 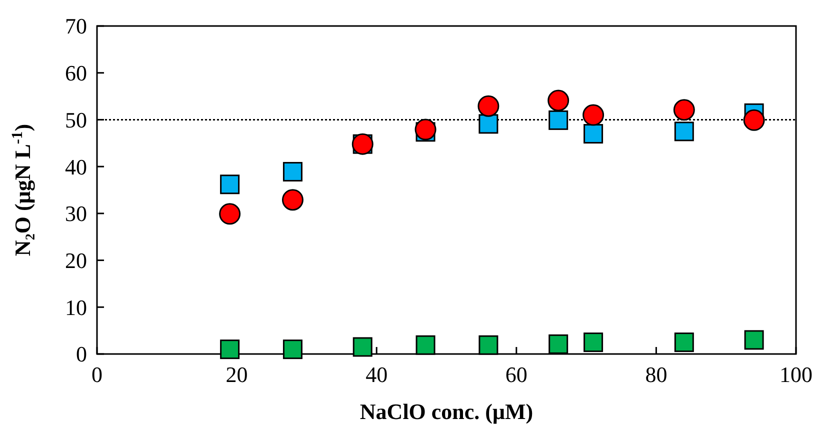 What do you see at coordinates (377, 374) in the screenshot?
I see `x-tick-label: 40` at bounding box center [377, 374].